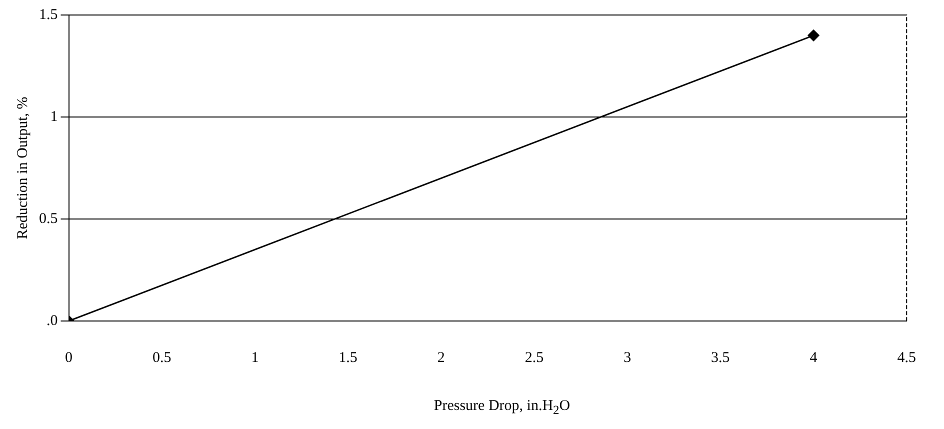 This screenshot has width=944, height=429. Describe the element at coordinates (720, 358) in the screenshot. I see `x-tick-label: 3.5` at that location.